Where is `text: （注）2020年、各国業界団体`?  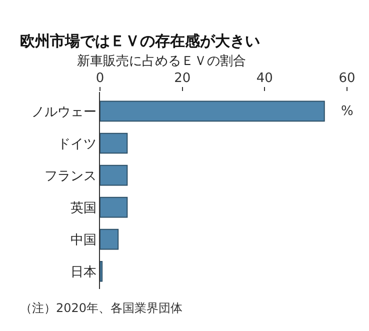 text: （注）2020年、各国業界団体 is located at coordinates (101, 308).